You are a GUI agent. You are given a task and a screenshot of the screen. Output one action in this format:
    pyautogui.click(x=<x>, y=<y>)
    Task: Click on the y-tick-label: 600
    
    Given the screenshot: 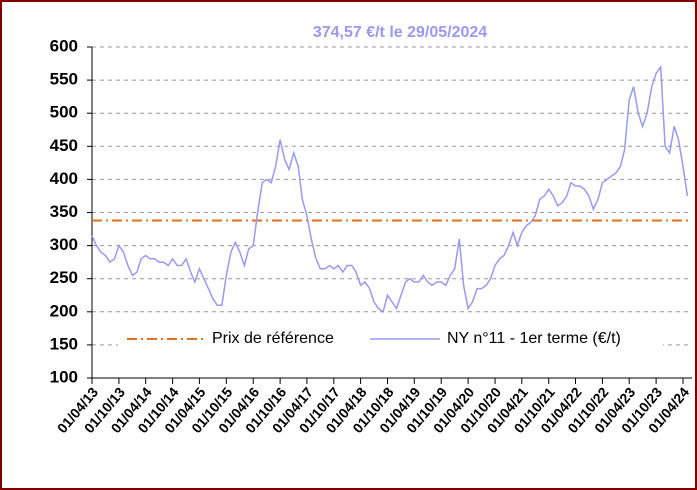 What is the action you would take?
    pyautogui.click(x=64, y=45)
    